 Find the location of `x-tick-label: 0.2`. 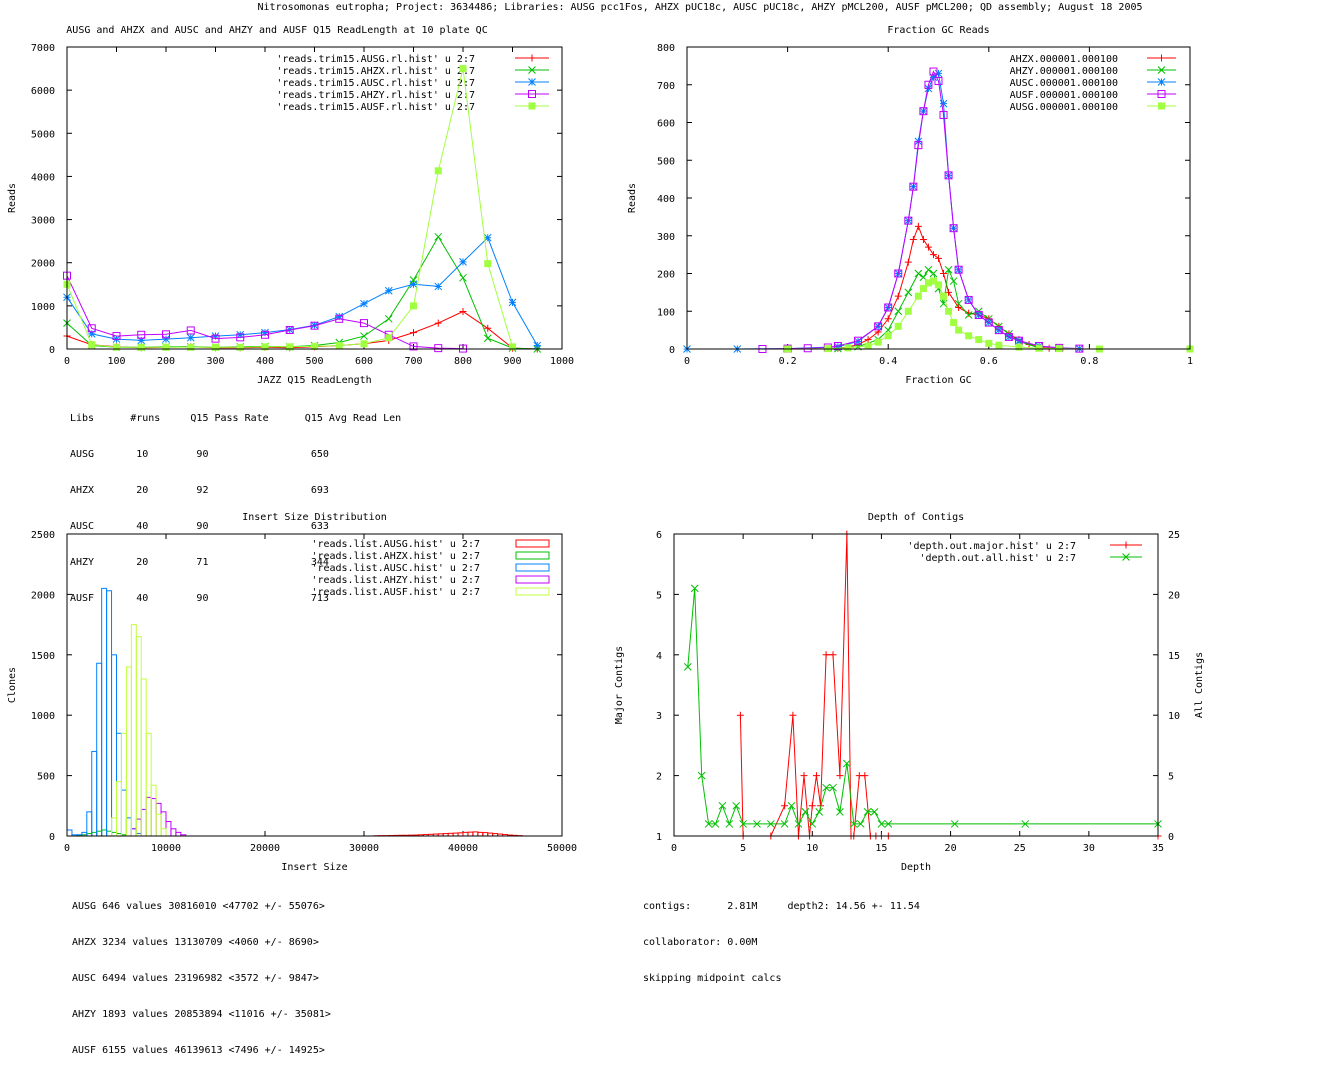

x-tick-label: 0.2 is located at coordinates (788, 361).